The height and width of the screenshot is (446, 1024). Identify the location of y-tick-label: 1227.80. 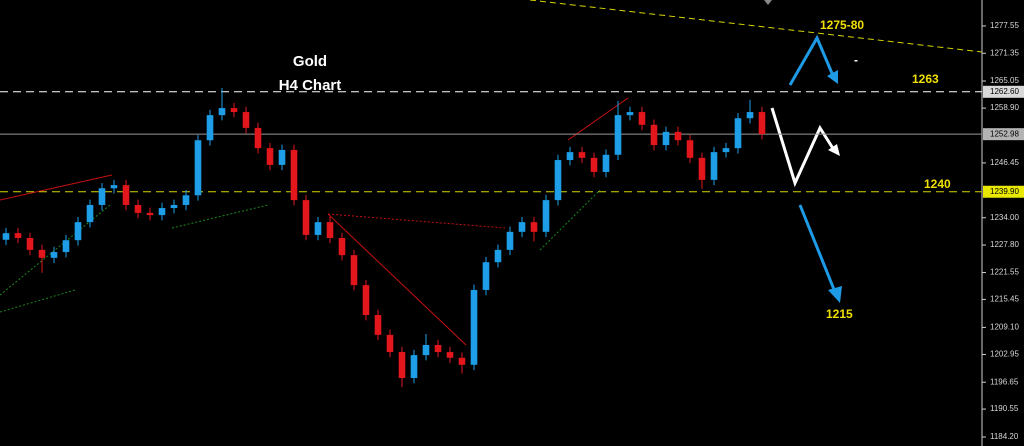
(1004, 244).